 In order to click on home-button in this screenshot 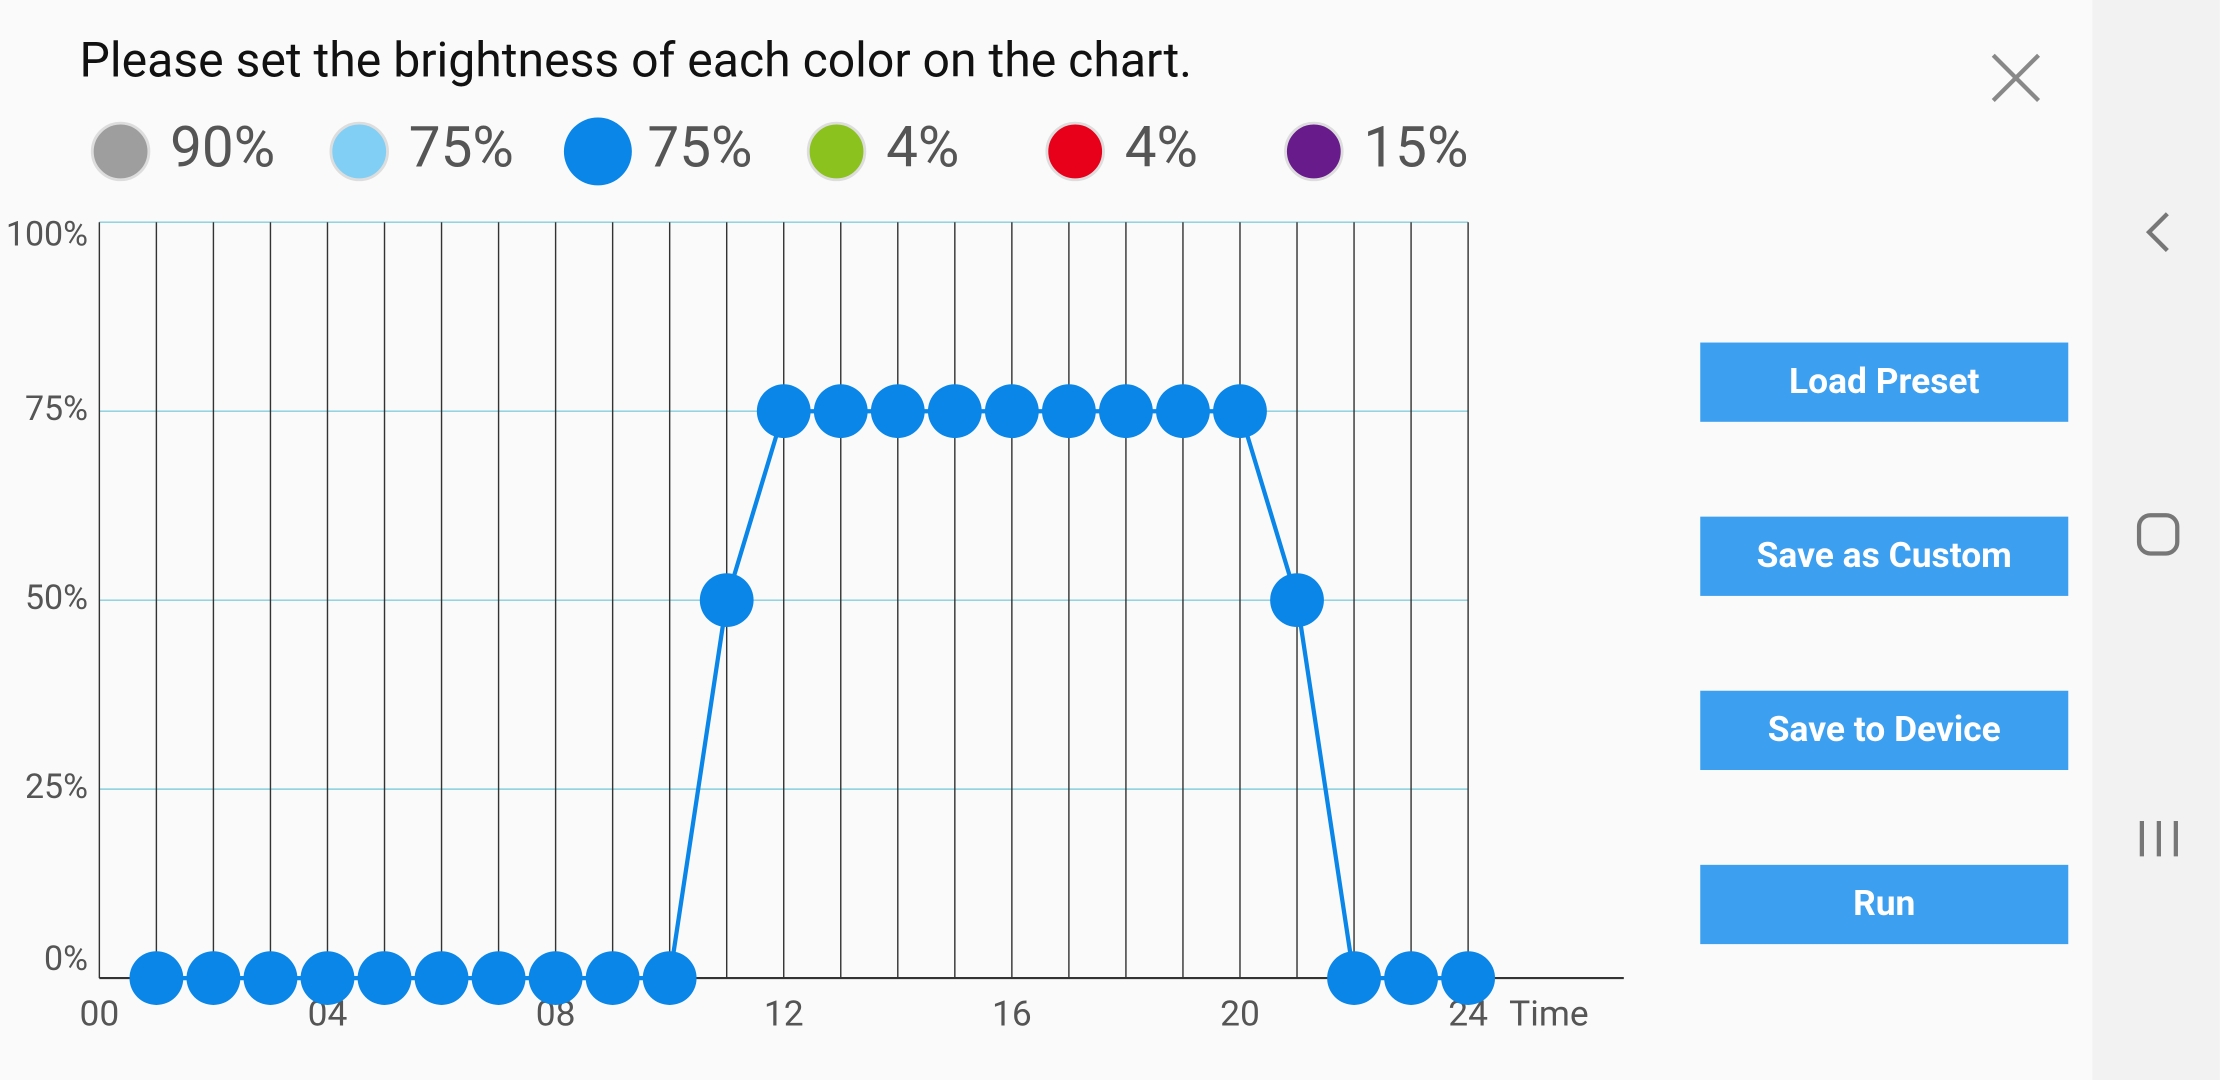, I will do `click(2158, 534)`.